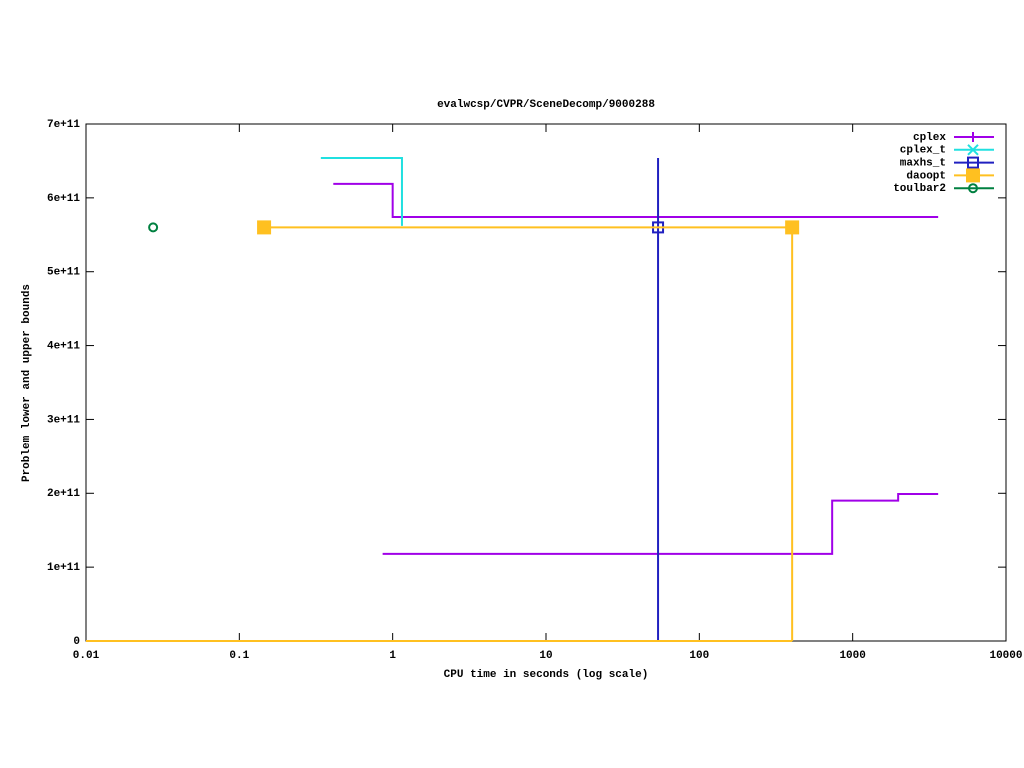 This screenshot has width=1024, height=768. What do you see at coordinates (546, 675) in the screenshot?
I see `x-axis-label: CPU time in seconds (log scale)` at bounding box center [546, 675].